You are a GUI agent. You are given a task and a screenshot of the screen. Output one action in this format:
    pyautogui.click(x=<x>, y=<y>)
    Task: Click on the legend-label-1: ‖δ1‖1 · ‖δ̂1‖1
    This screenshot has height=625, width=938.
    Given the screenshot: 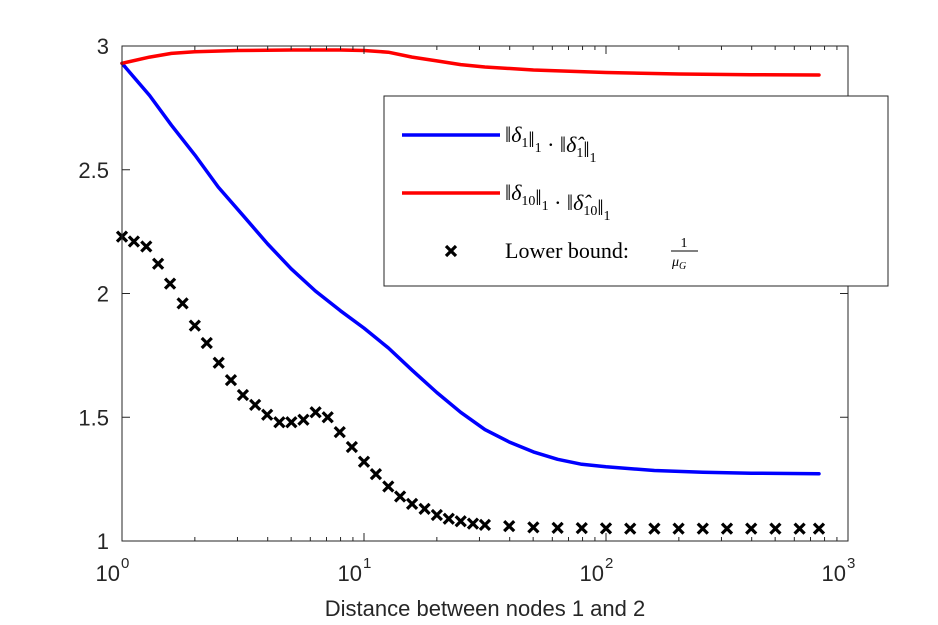 What is the action you would take?
    pyautogui.click(x=551, y=144)
    